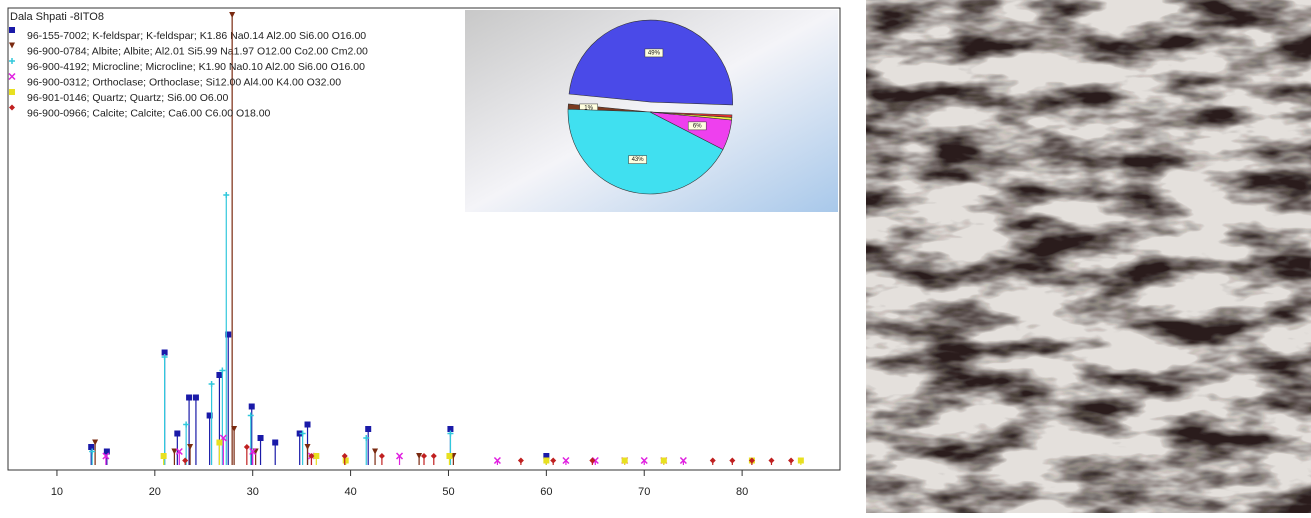  Describe the element at coordinates (546, 492) in the screenshot. I see `x-tick-label: 60` at that location.